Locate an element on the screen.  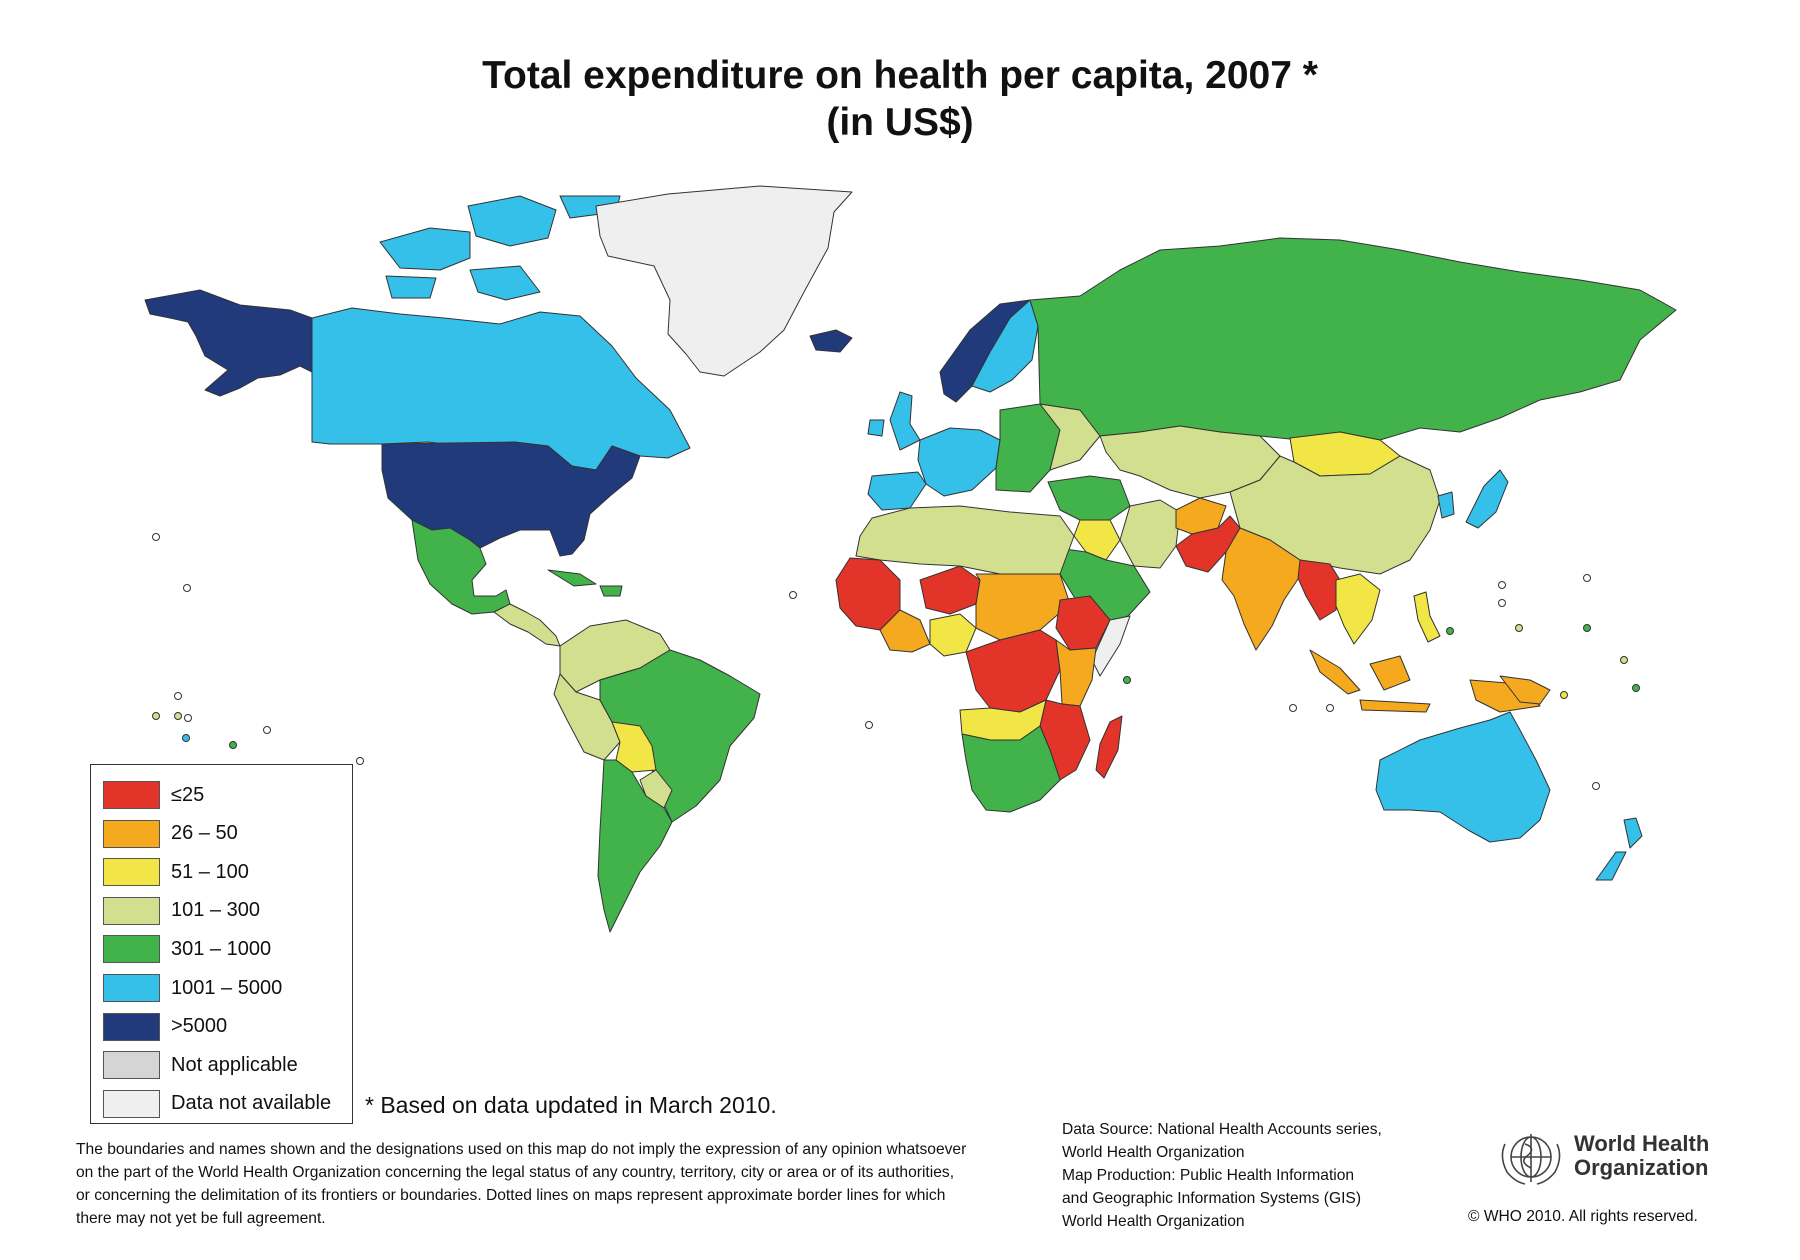
legend-label: ≤25 is located at coordinates (188, 794).